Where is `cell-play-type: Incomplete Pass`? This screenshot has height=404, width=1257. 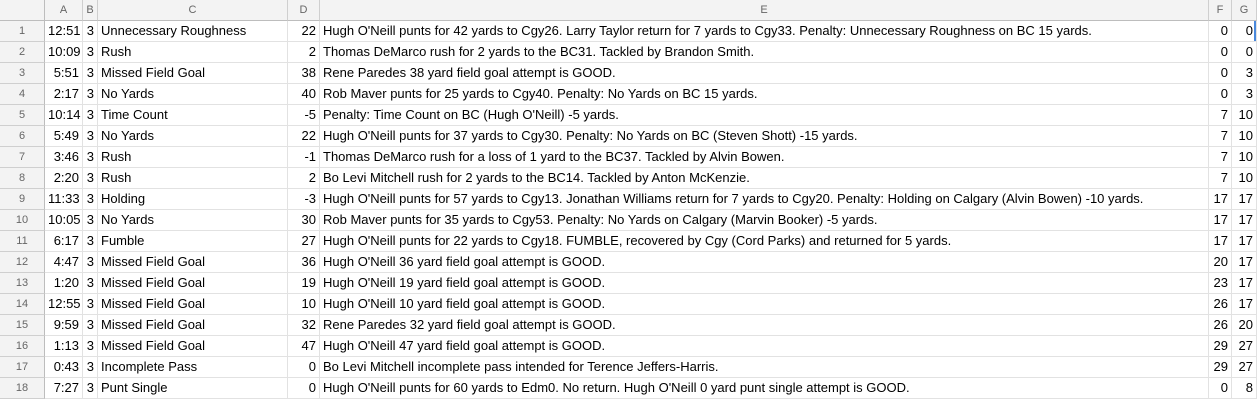 cell-play-type: Incomplete Pass is located at coordinates (193, 367).